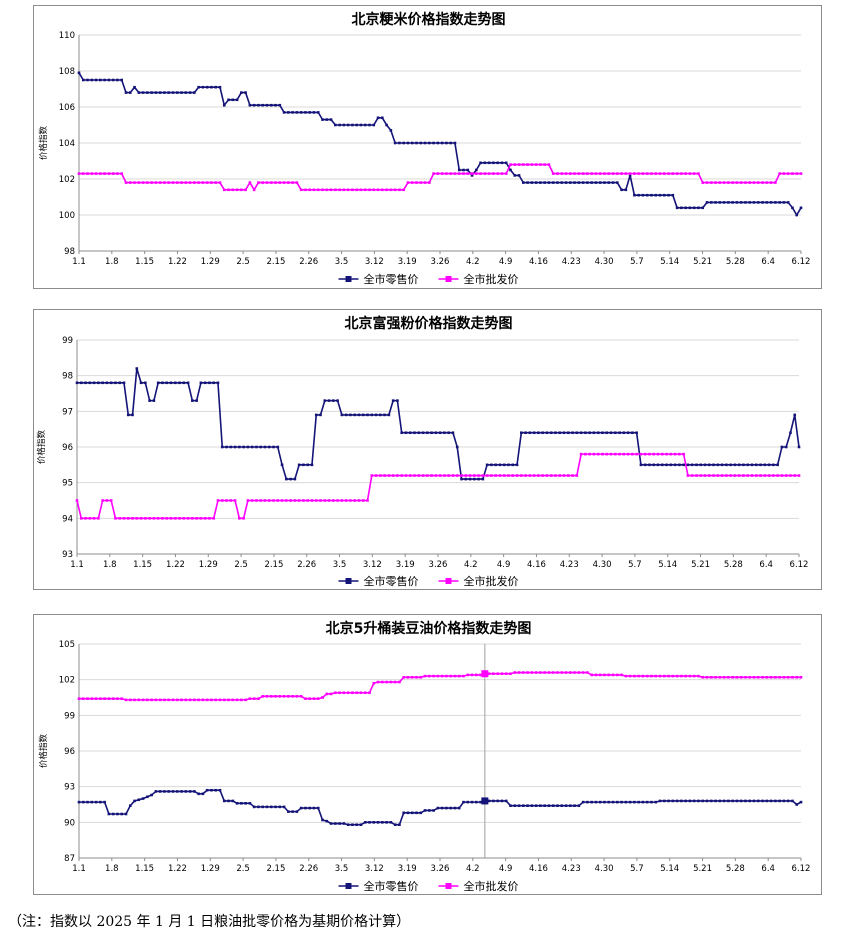  Describe the element at coordinates (766, 565) in the screenshot. I see `x-tick-label: 6.4` at that location.